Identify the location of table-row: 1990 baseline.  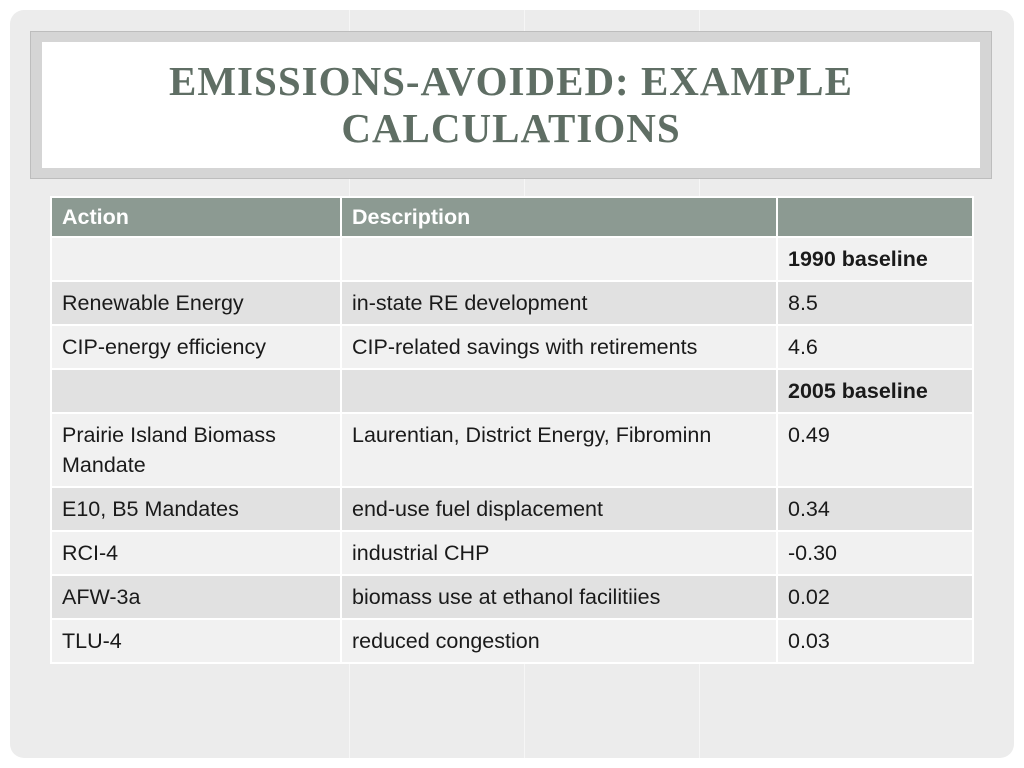
(512, 259).